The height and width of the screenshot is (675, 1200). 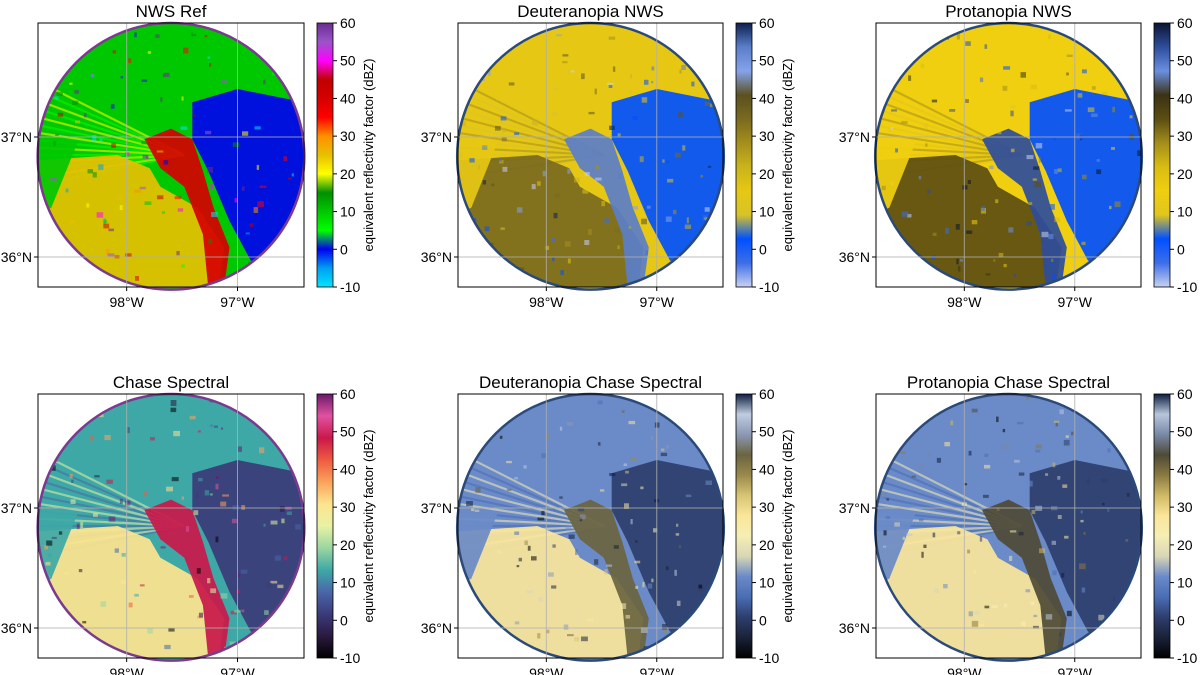 What do you see at coordinates (854, 257) in the screenshot?
I see `y-tick-label: 36°N` at bounding box center [854, 257].